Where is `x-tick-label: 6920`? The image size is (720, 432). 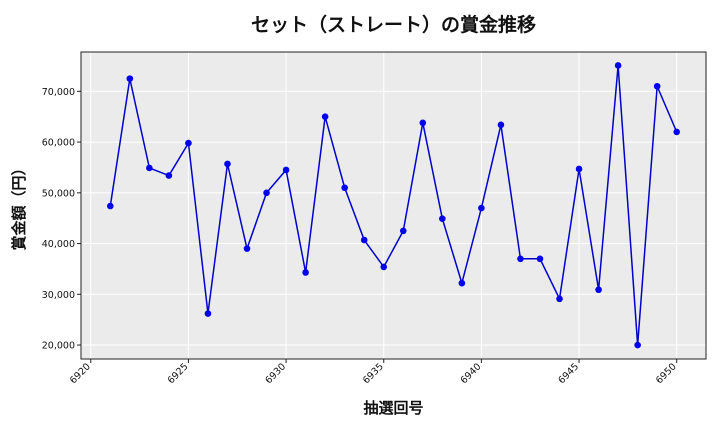 x-tick-label: 6920 is located at coordinates (80, 373).